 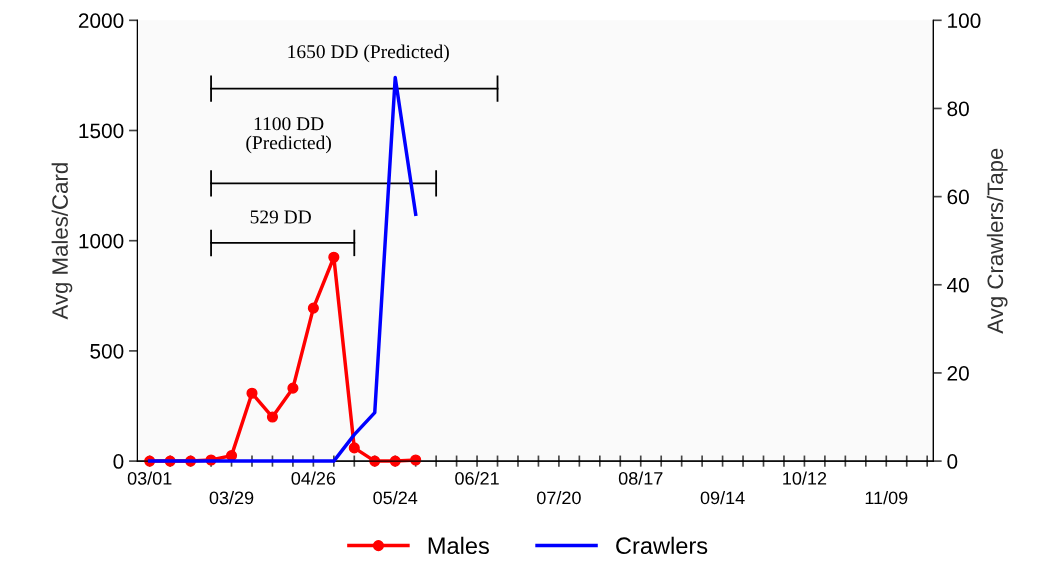 What do you see at coordinates (958, 373) in the screenshot?
I see `y2-tick-label: 20` at bounding box center [958, 373].